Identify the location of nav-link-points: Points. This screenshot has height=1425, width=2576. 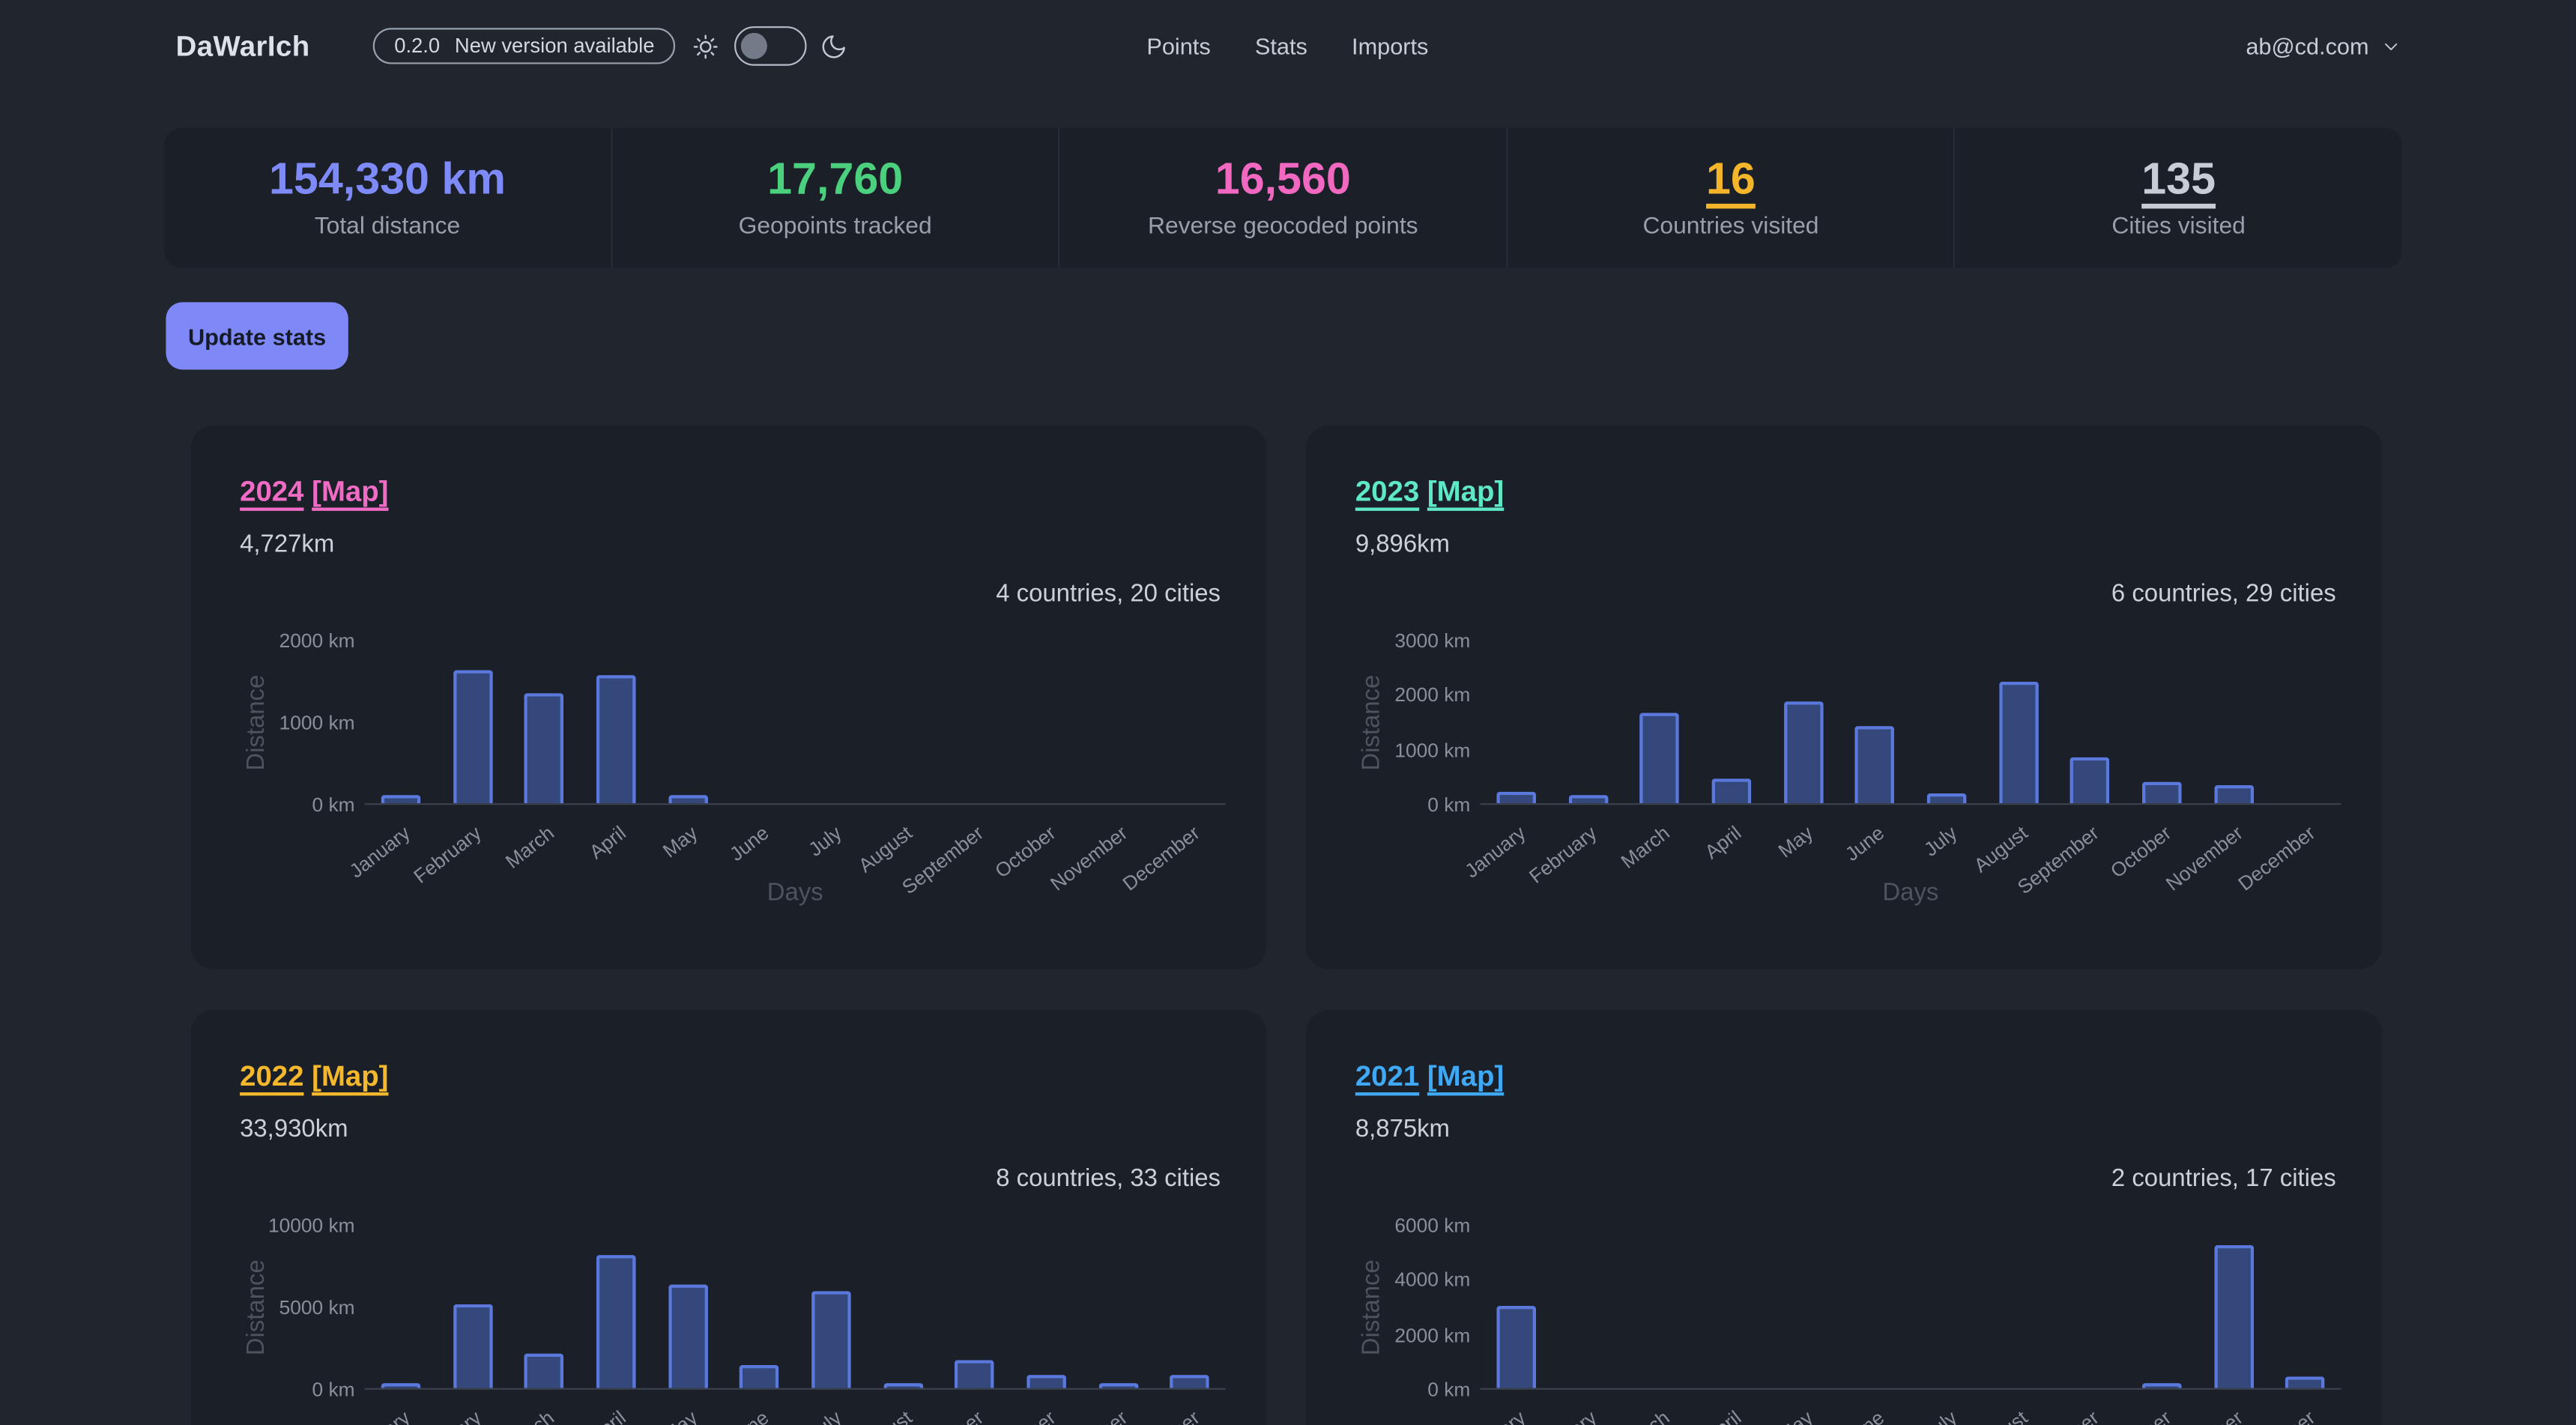
(1178, 45).